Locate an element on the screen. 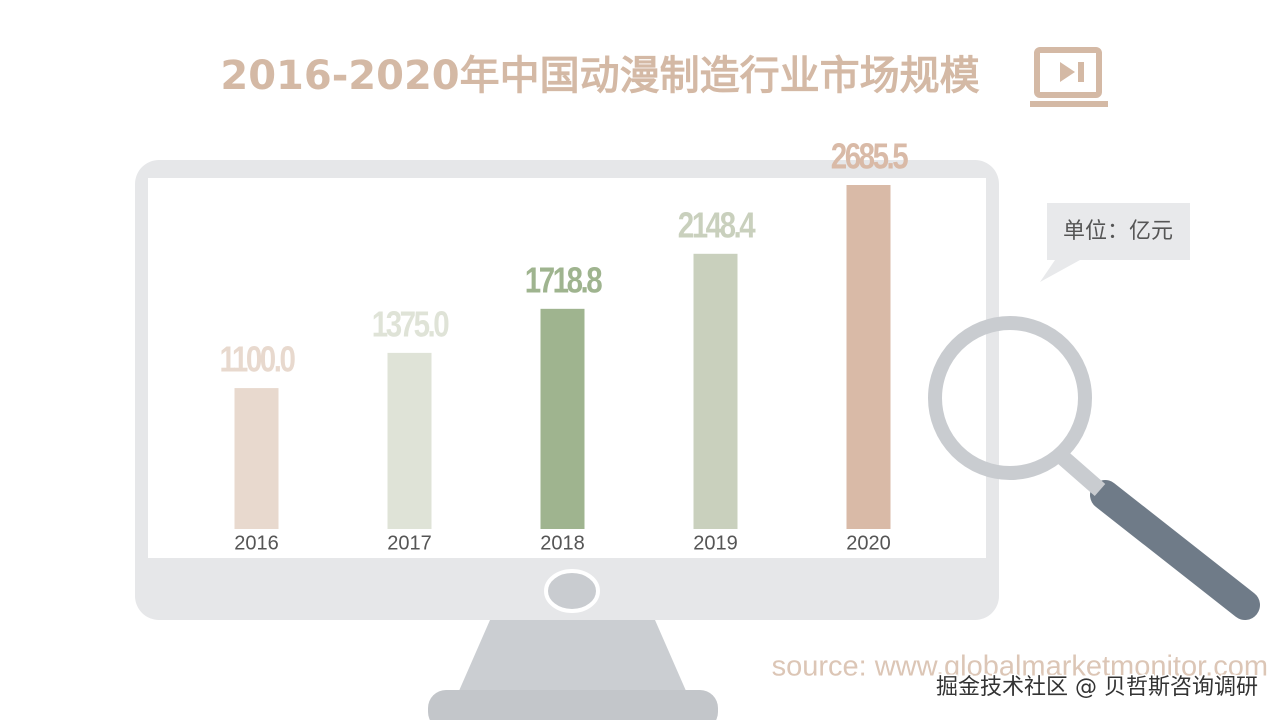 This screenshot has width=1280, height=720. watermark: 掘金技术社区 @ 贝哲斯咨询调研 is located at coordinates (1097, 687).